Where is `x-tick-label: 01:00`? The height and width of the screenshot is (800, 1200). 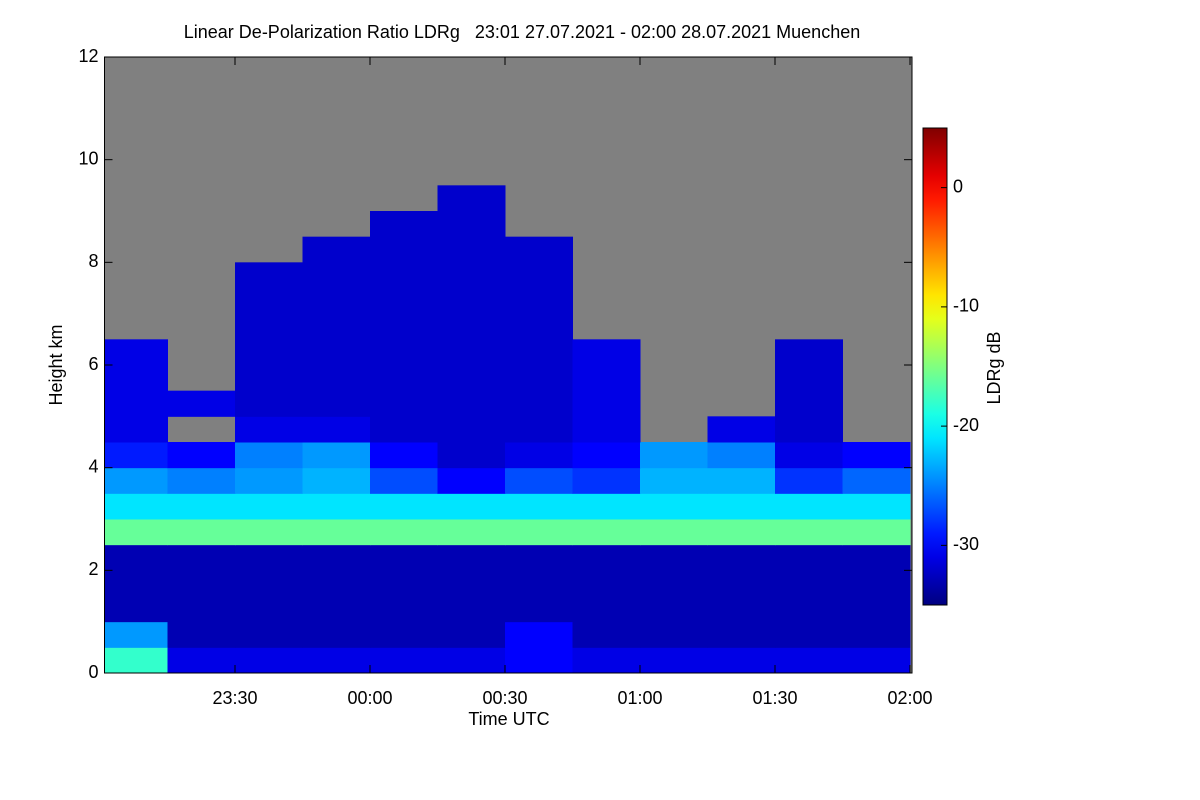
x-tick-label: 01:00 is located at coordinates (639, 698).